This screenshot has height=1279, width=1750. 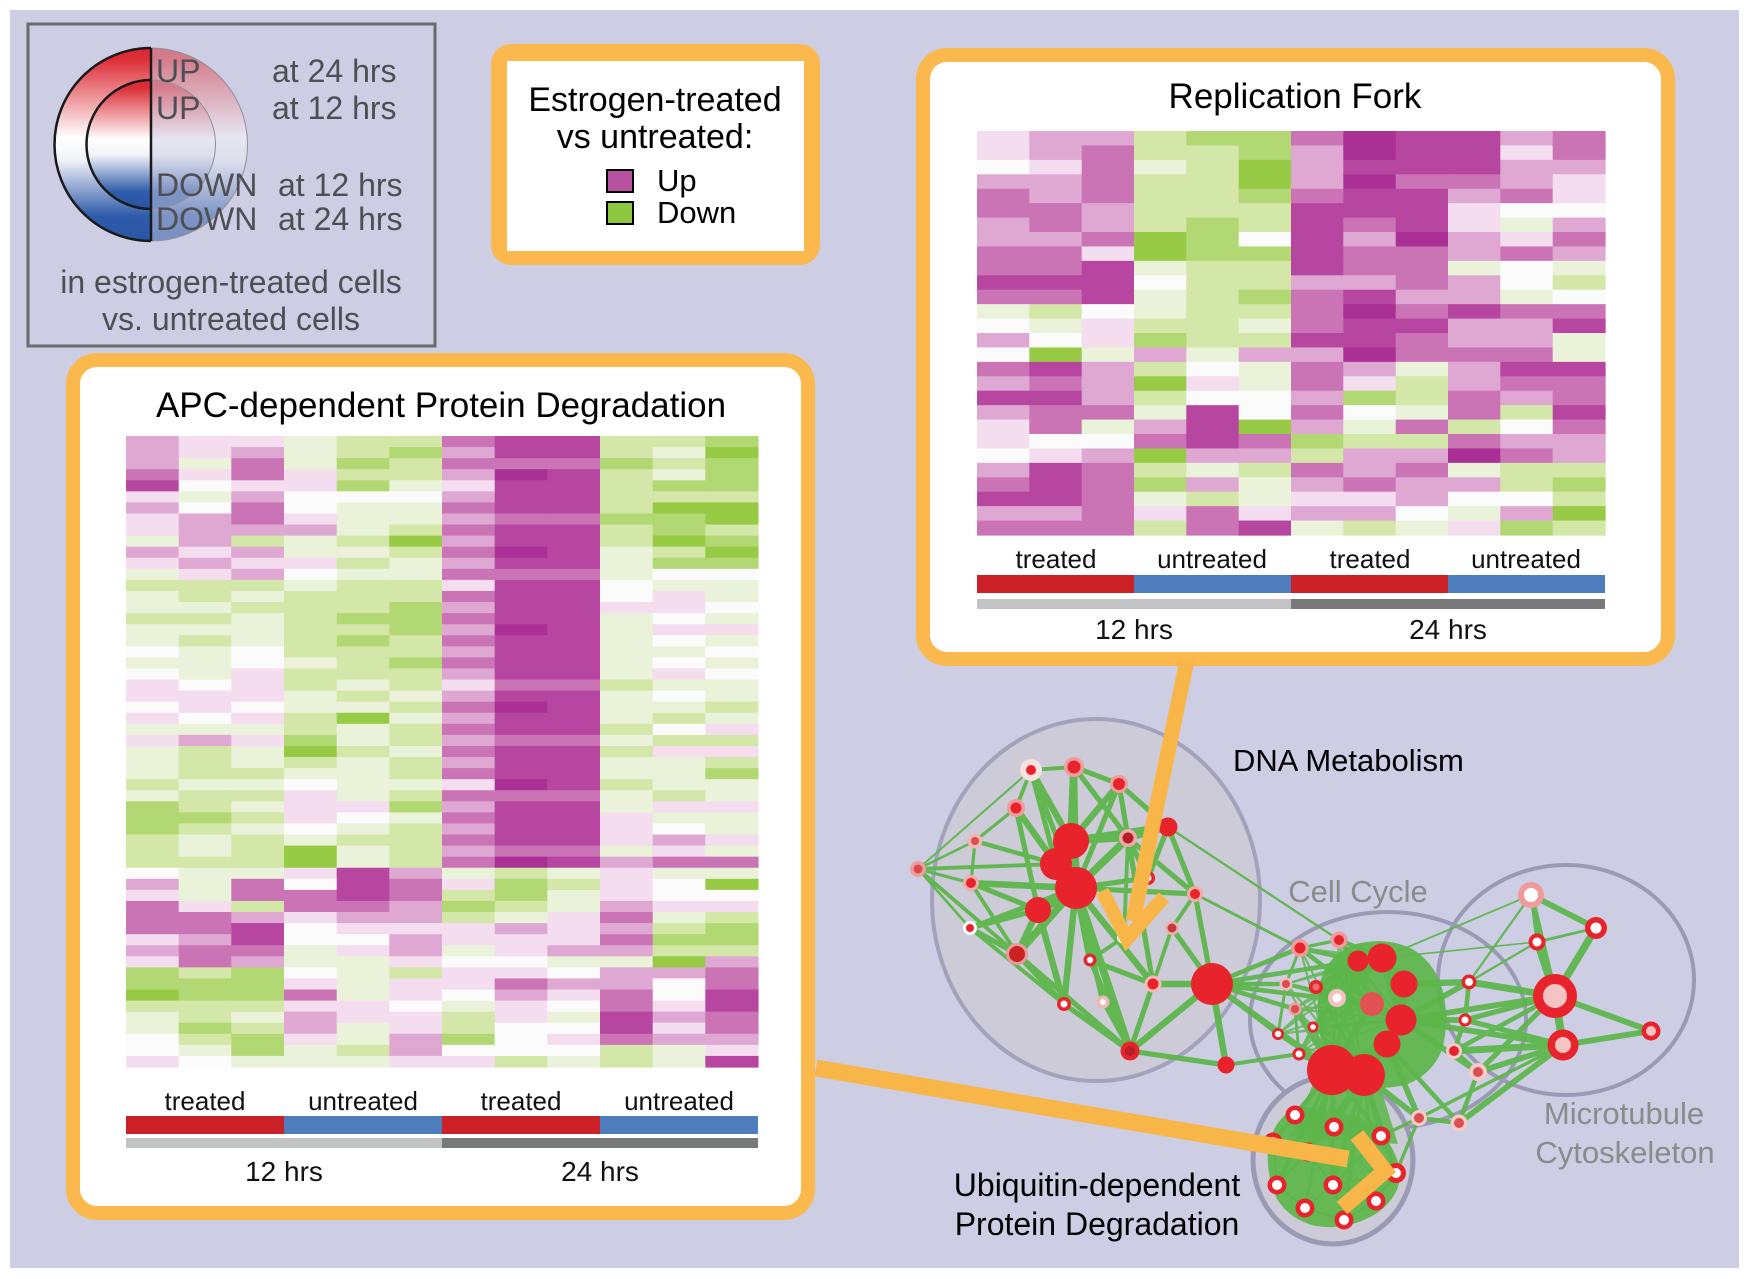 I want to click on svg-text: Microtubule, so click(x=1624, y=1113).